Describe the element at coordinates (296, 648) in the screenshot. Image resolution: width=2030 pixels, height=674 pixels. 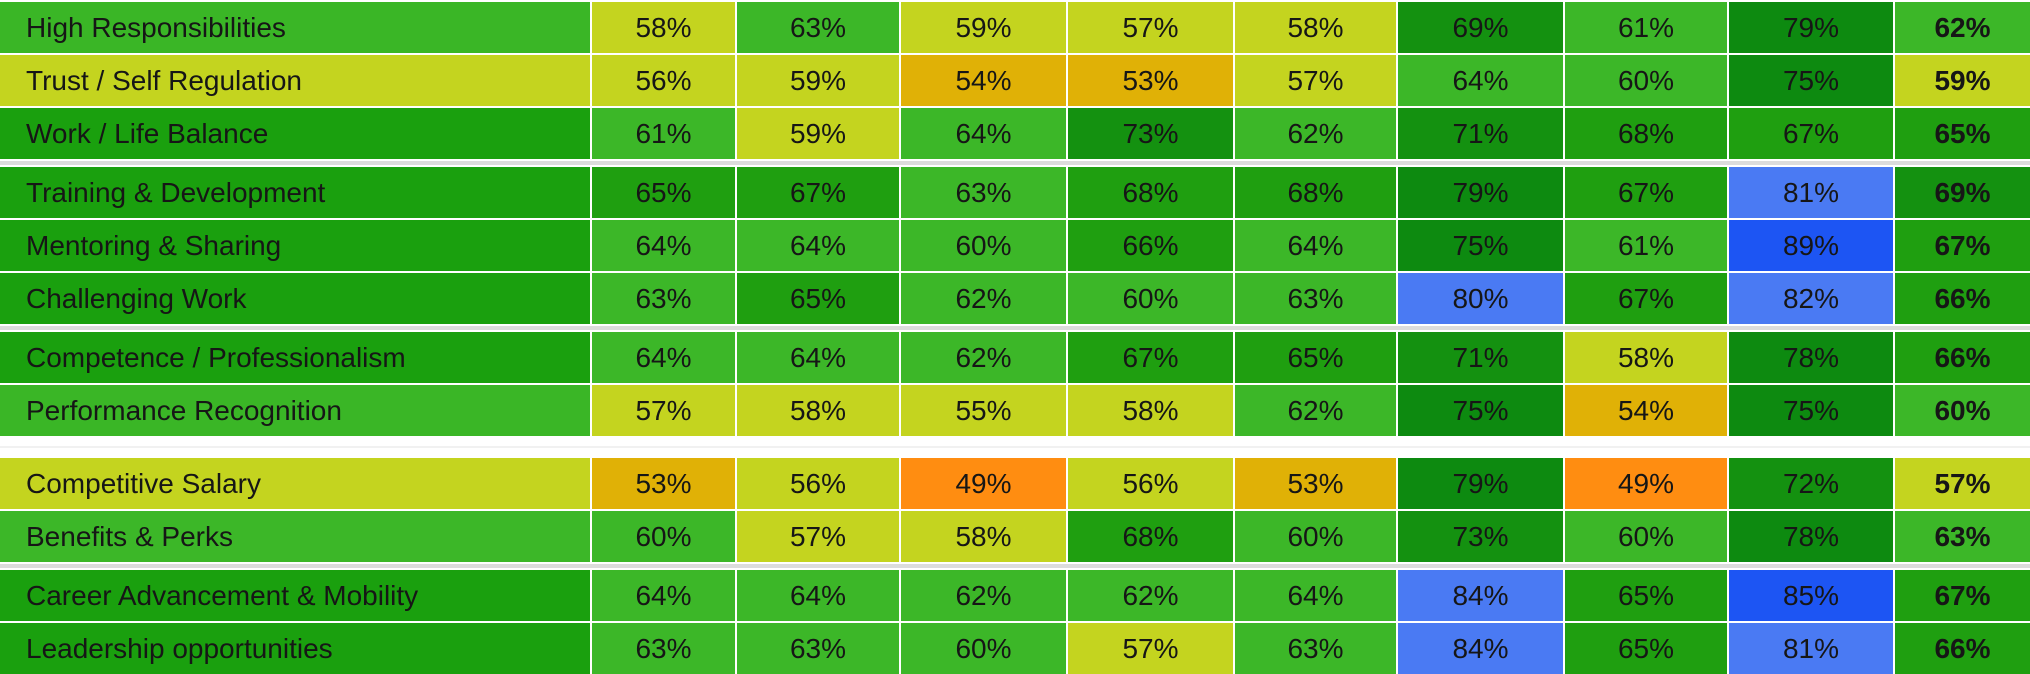
I see `row-label: Leadership opportunities` at that location.